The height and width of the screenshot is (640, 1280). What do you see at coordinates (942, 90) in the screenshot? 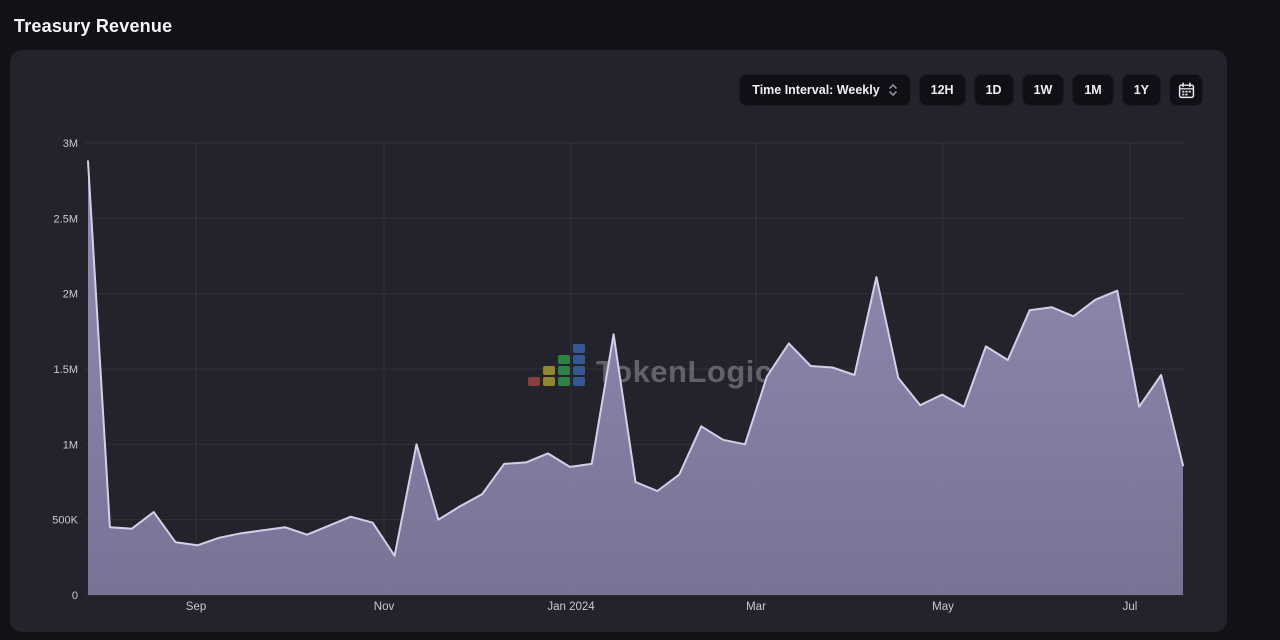
I see `range-button-12h: 12H` at bounding box center [942, 90].